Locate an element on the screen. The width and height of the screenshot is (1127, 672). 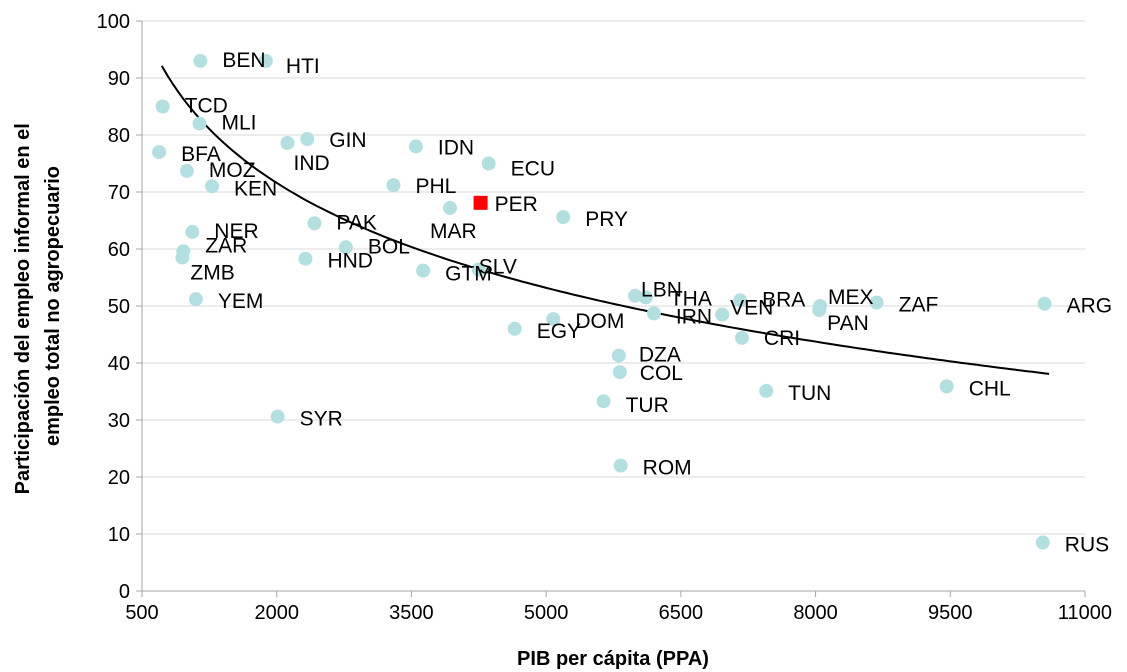
point-gin is located at coordinates (307, 138).